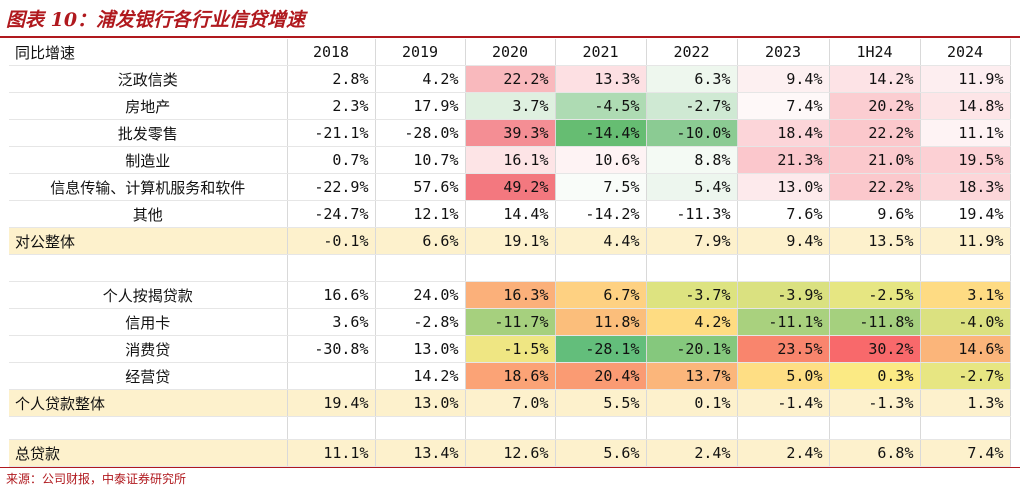 The height and width of the screenshot is (491, 1020). Describe the element at coordinates (420, 133) in the screenshot. I see `growth-cell: -28.0%` at that location.